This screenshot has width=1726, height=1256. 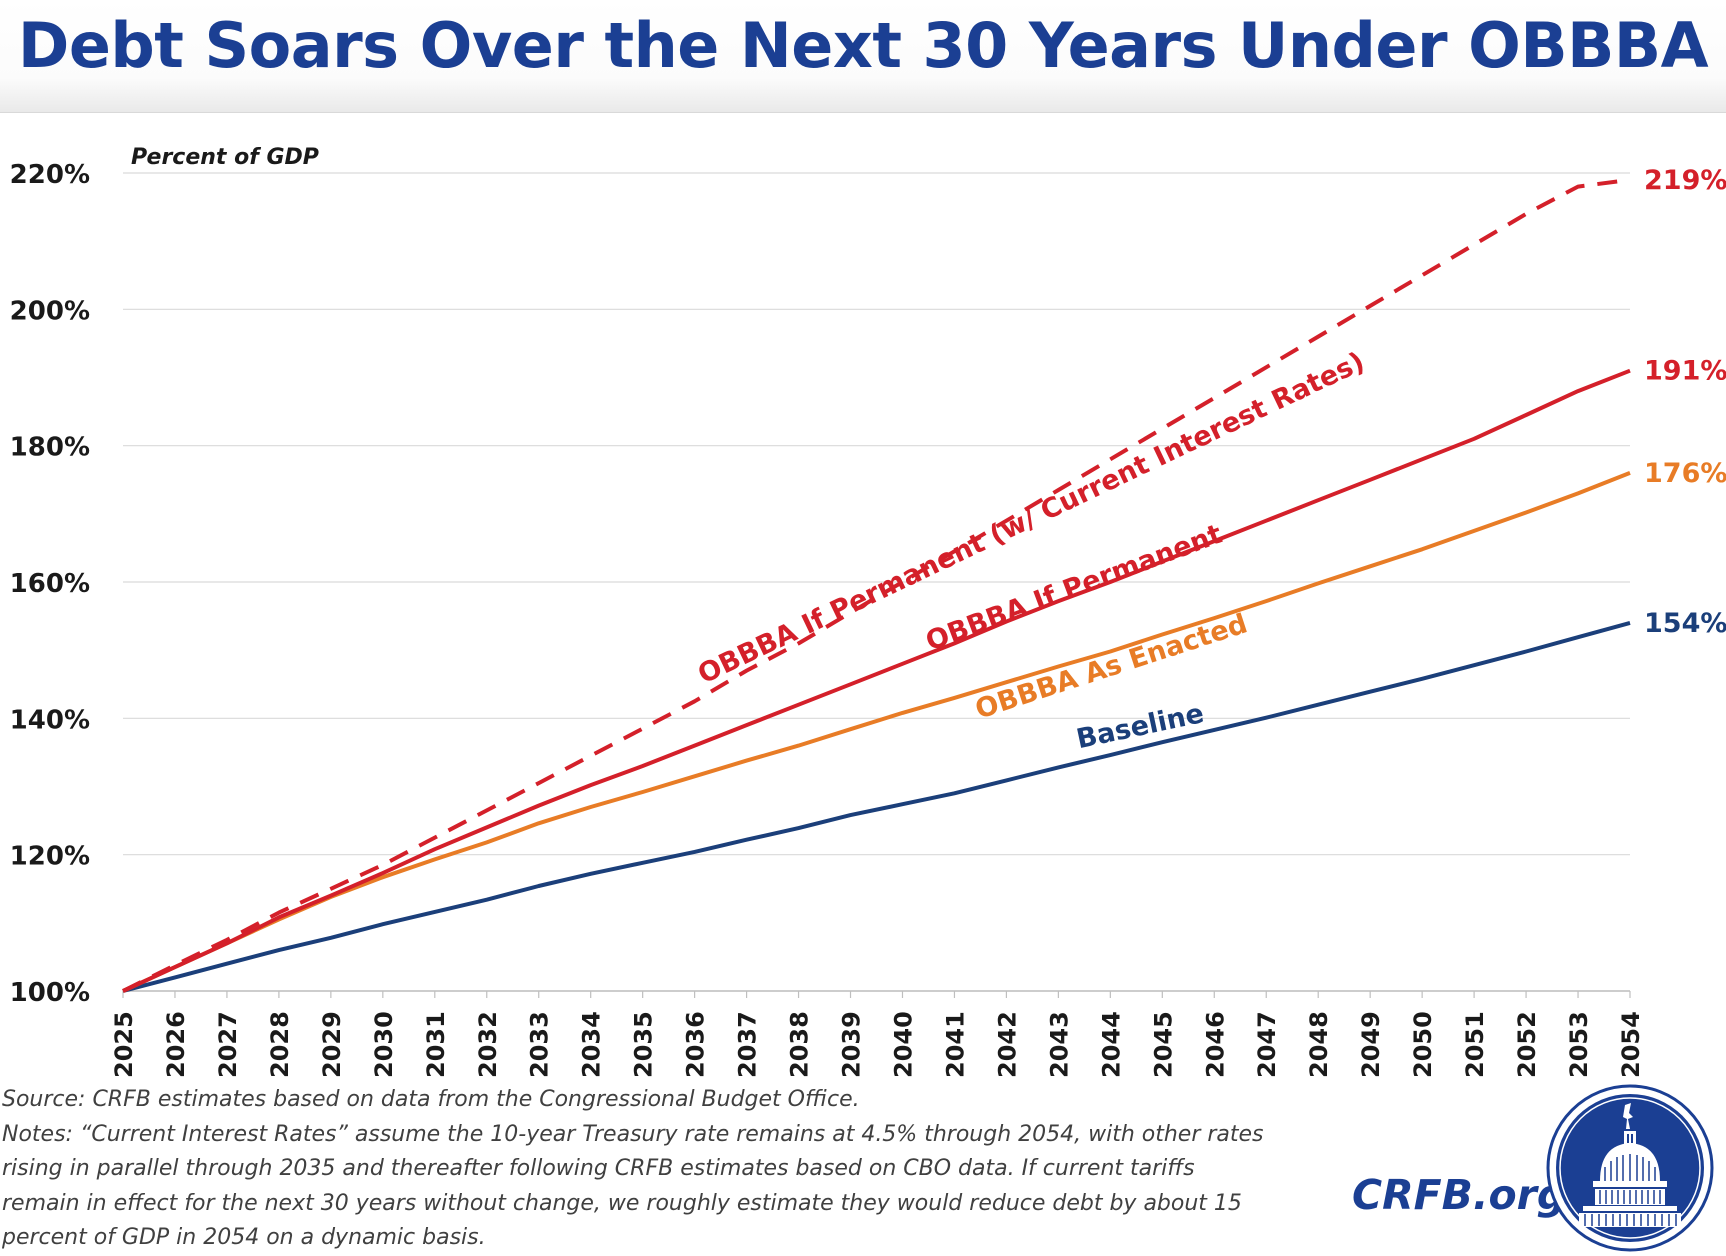 What do you see at coordinates (280, 1044) in the screenshot?
I see `x-tick-label: 2028` at bounding box center [280, 1044].